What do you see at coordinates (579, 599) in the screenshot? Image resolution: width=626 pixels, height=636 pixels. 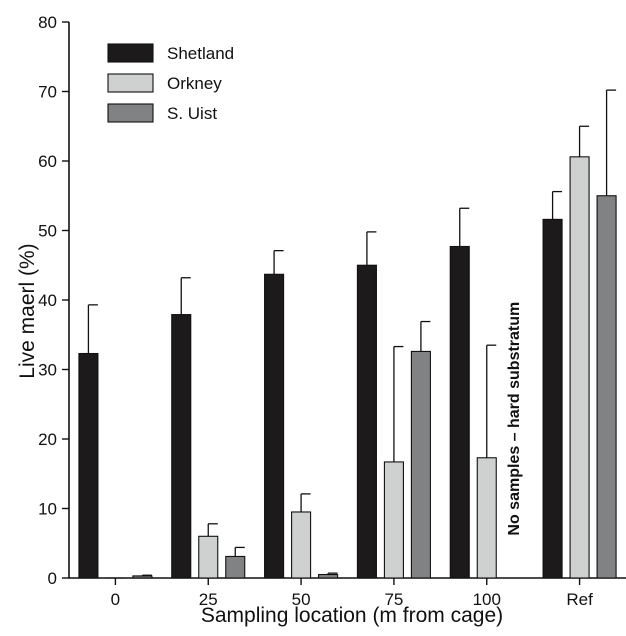 I see `x-tick-label: Ref` at bounding box center [579, 599].